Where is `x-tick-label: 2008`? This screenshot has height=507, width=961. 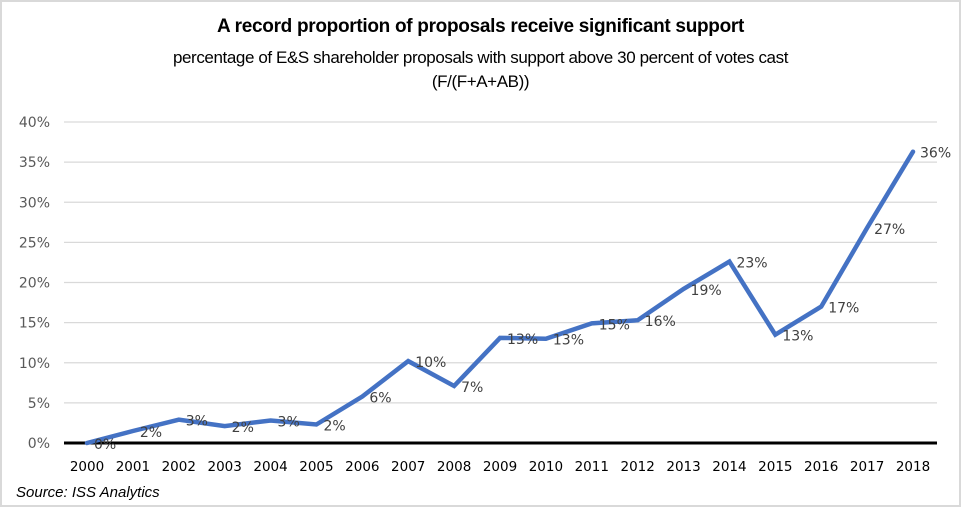
x-tick-label: 2008 is located at coordinates (454, 467).